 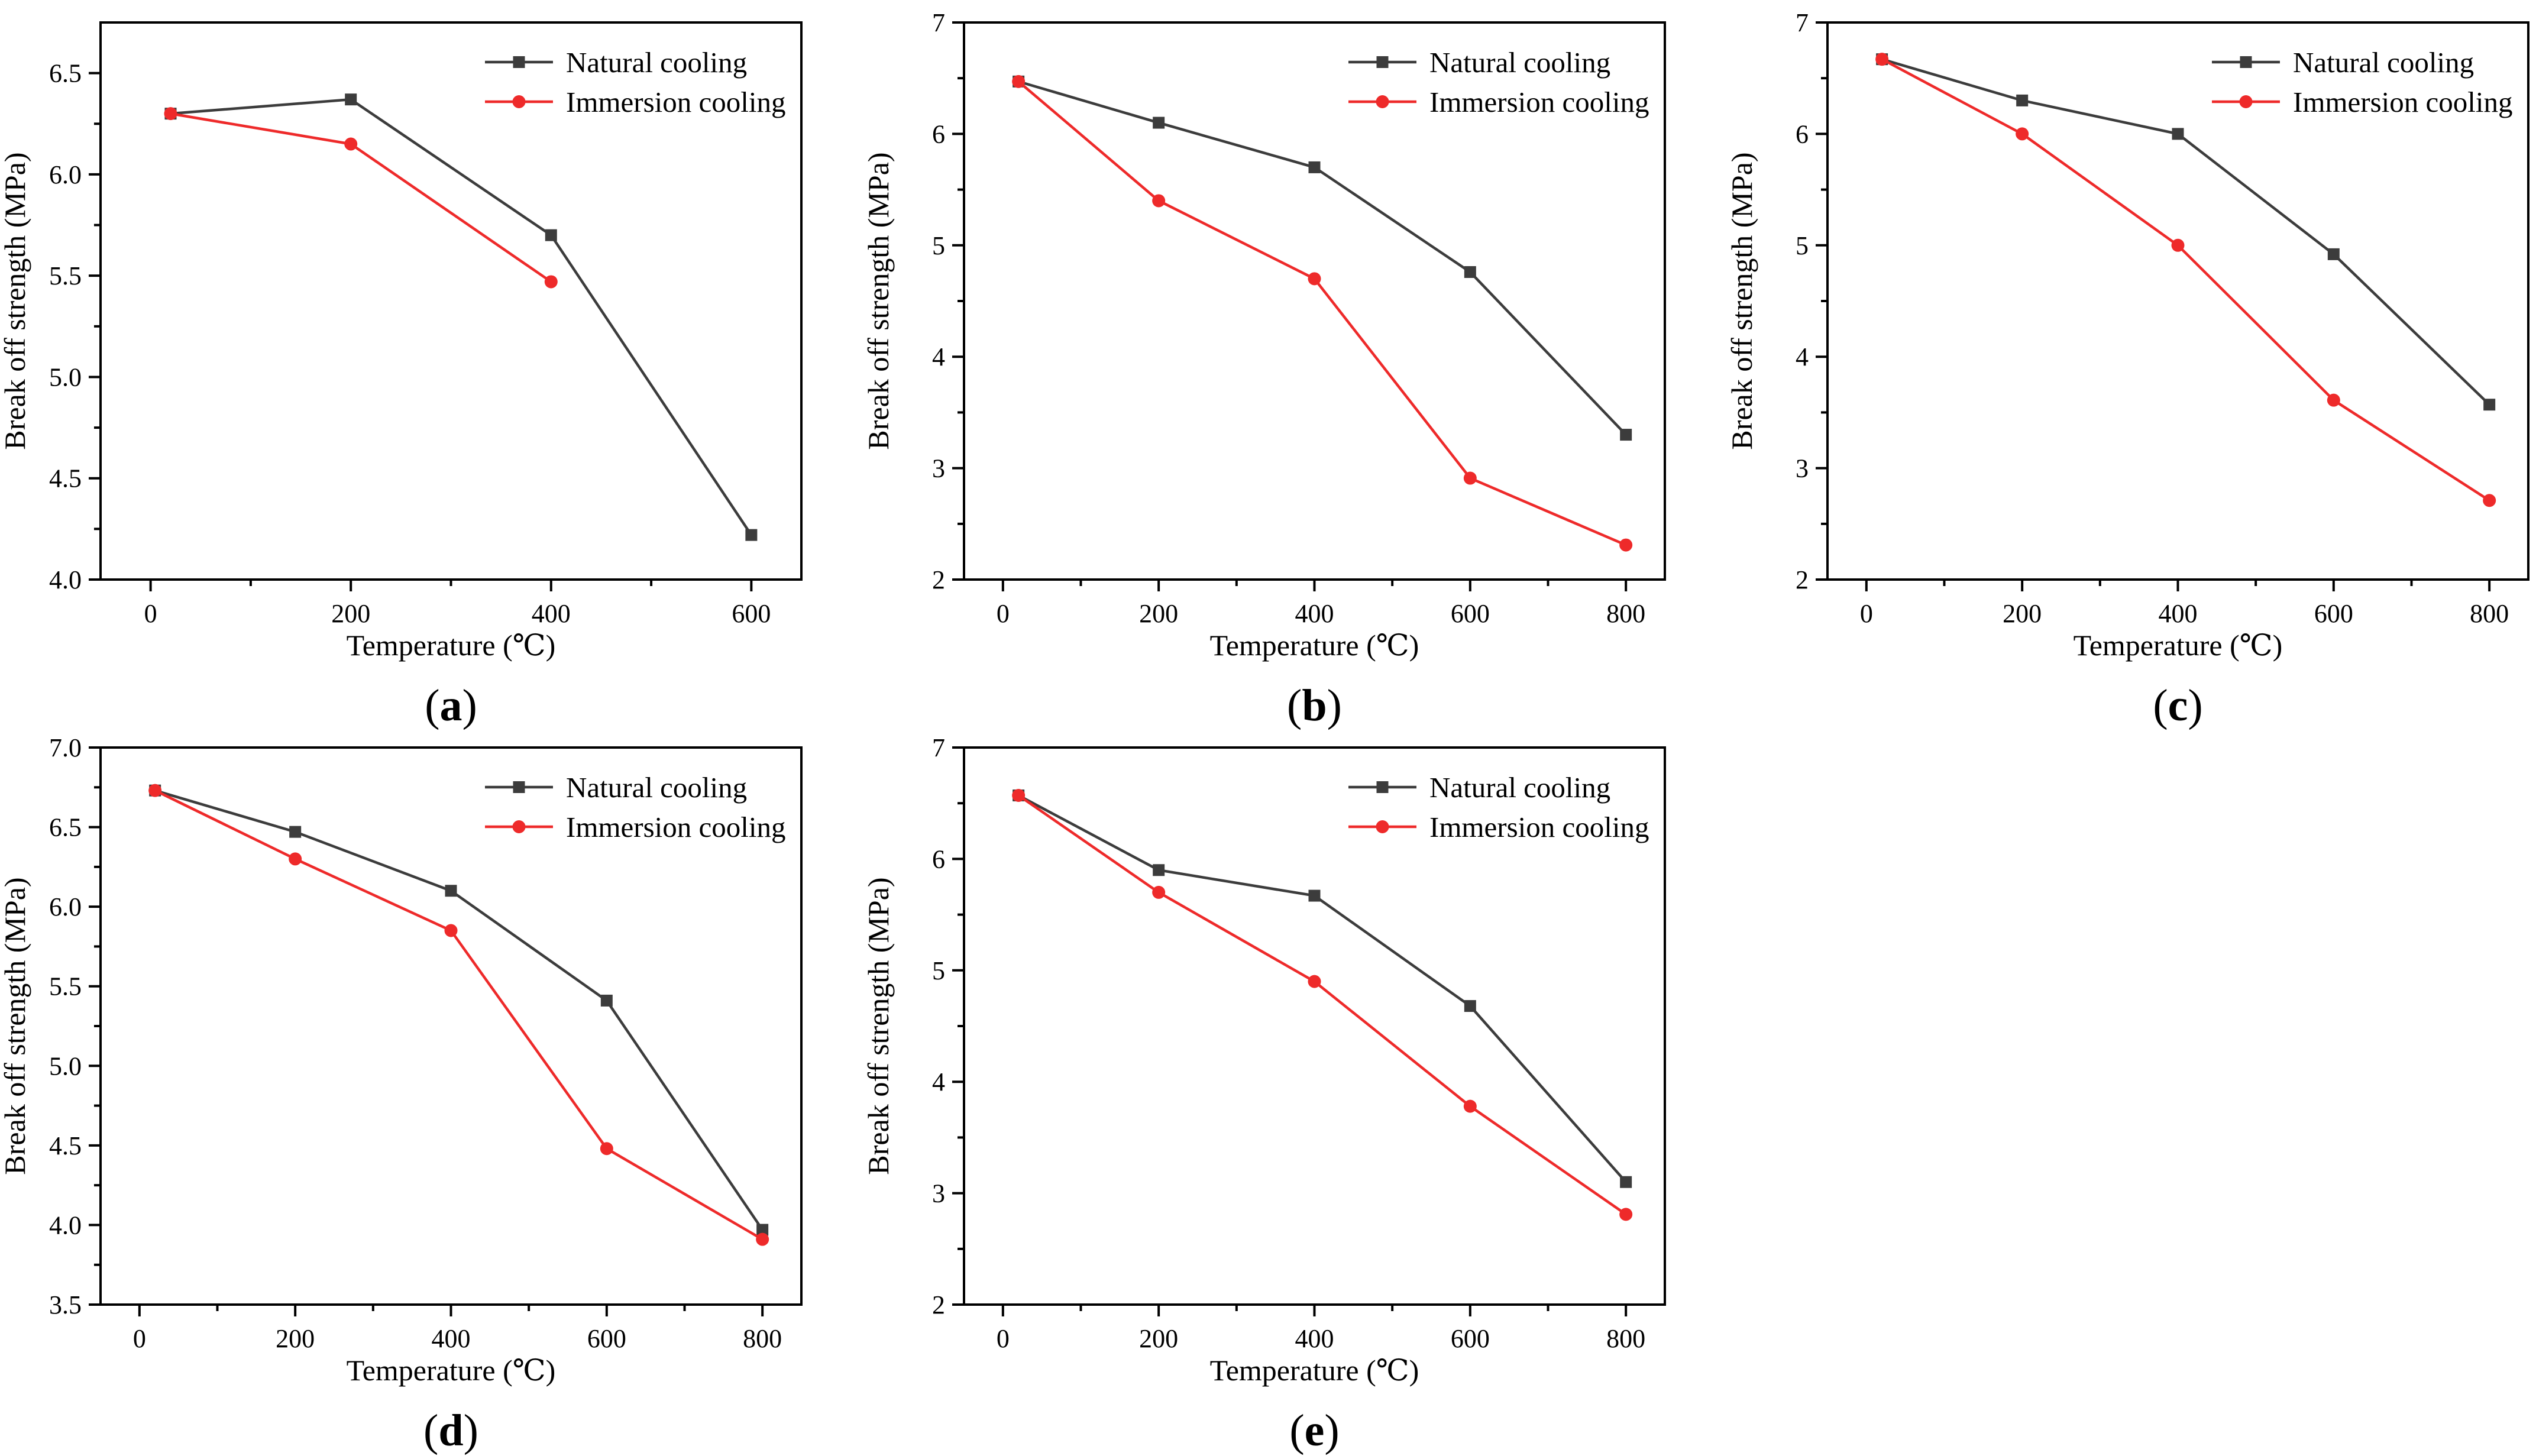 I want to click on y-tick-label: 7.0, so click(x=65, y=747).